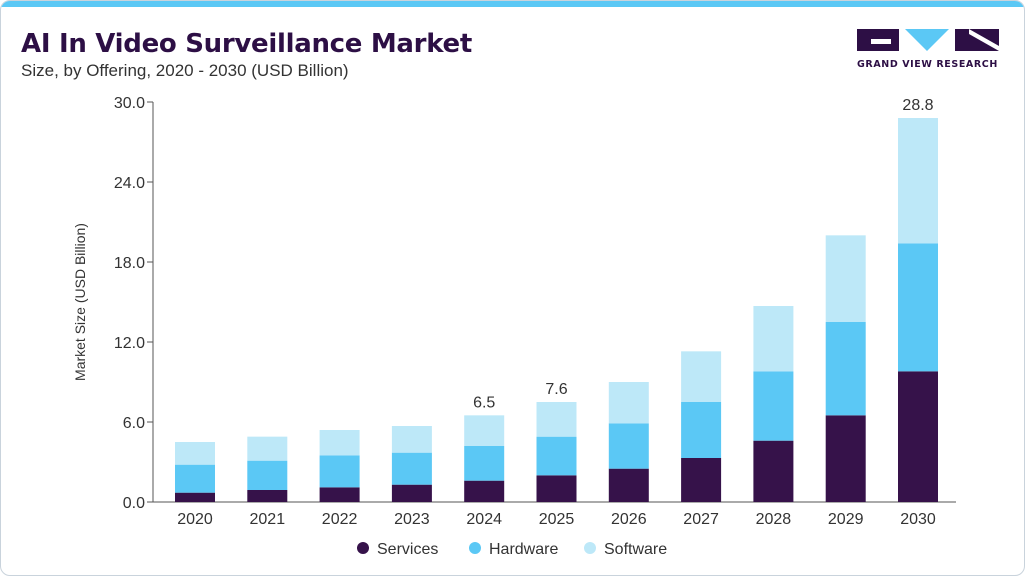 Image resolution: width=1025 pixels, height=576 pixels. I want to click on bar-services-2028, so click(773, 471).